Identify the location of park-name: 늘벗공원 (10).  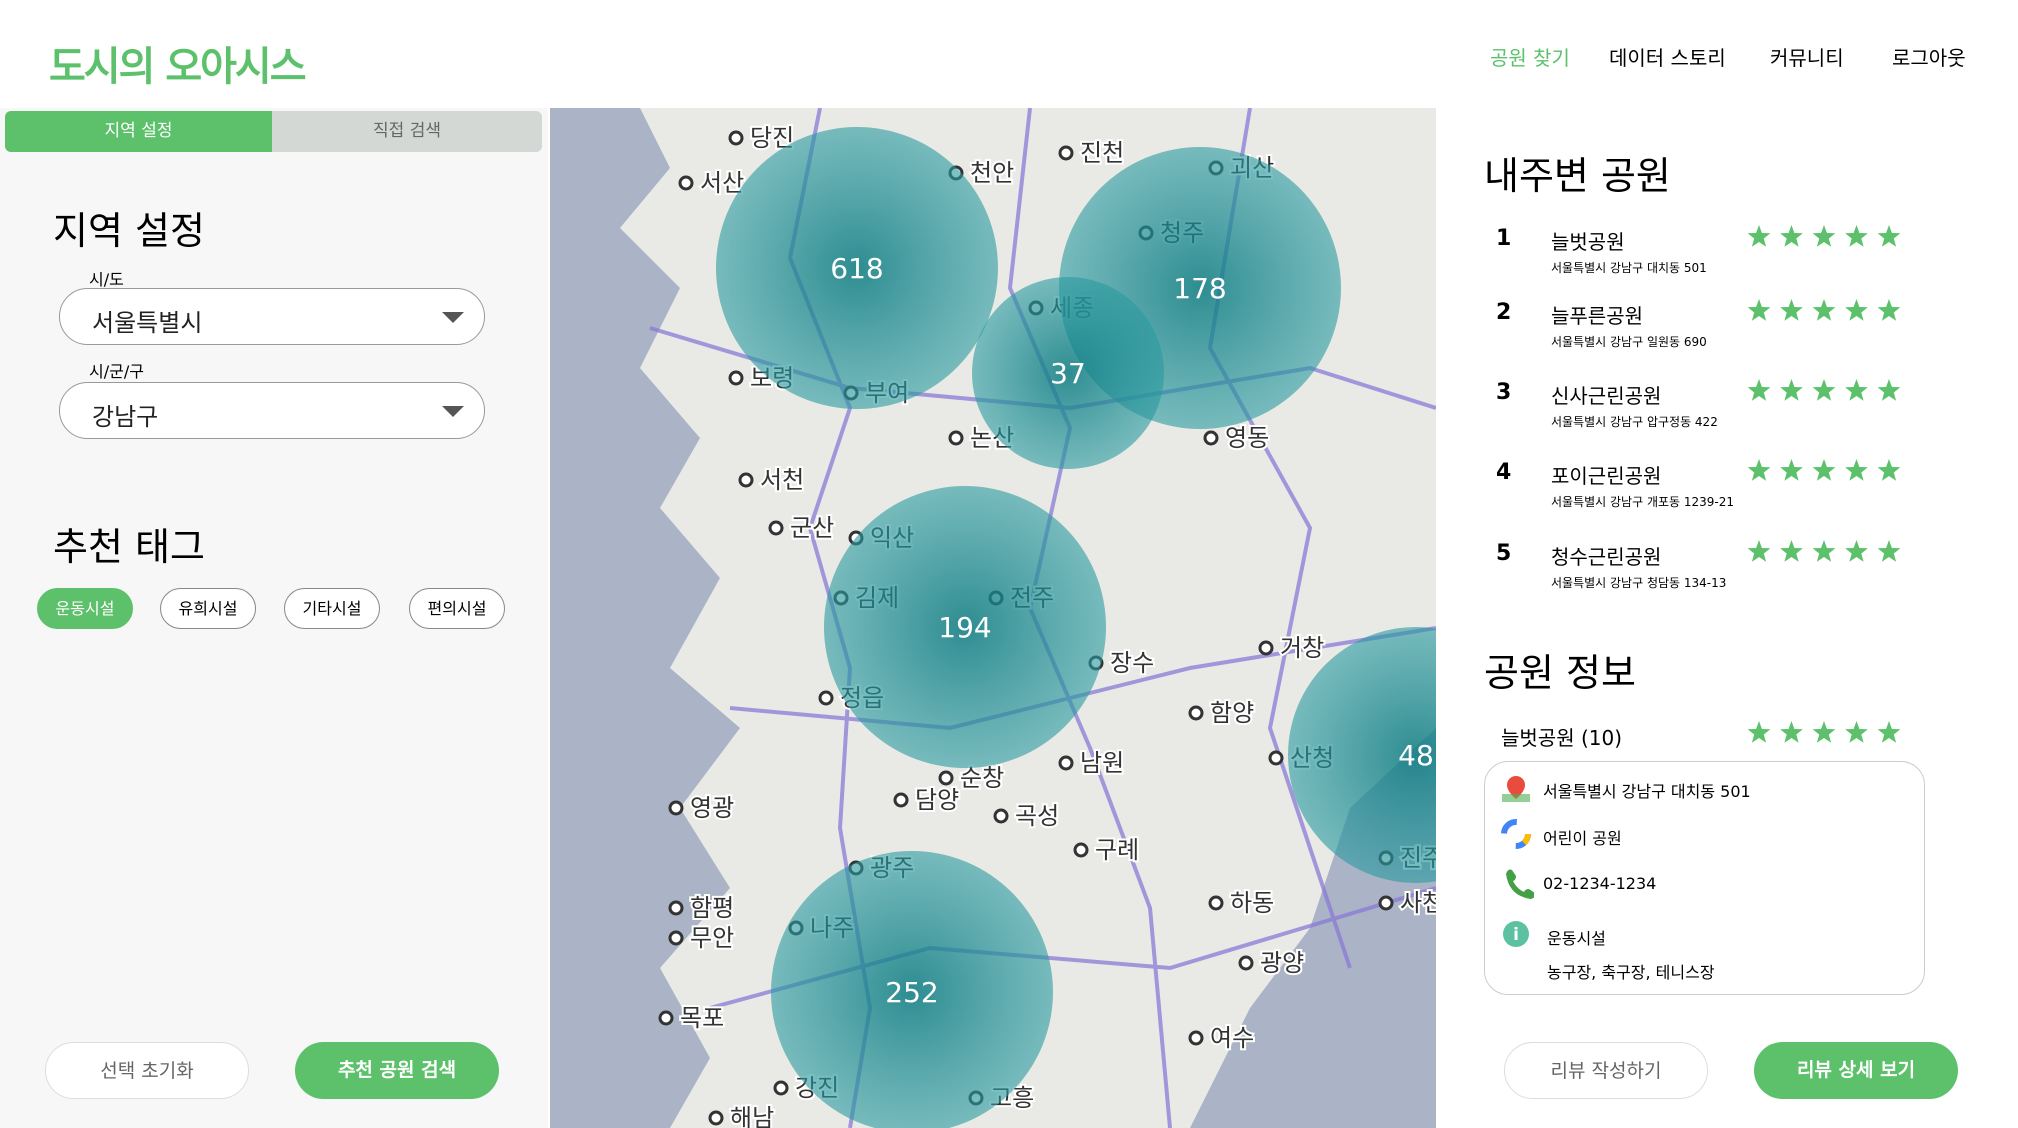
(1562, 738).